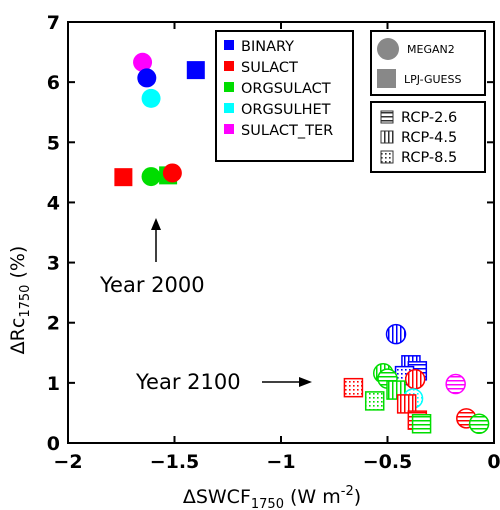 The height and width of the screenshot is (510, 500). Describe the element at coordinates (67, 462) in the screenshot. I see `x-tick-label: −2` at that location.